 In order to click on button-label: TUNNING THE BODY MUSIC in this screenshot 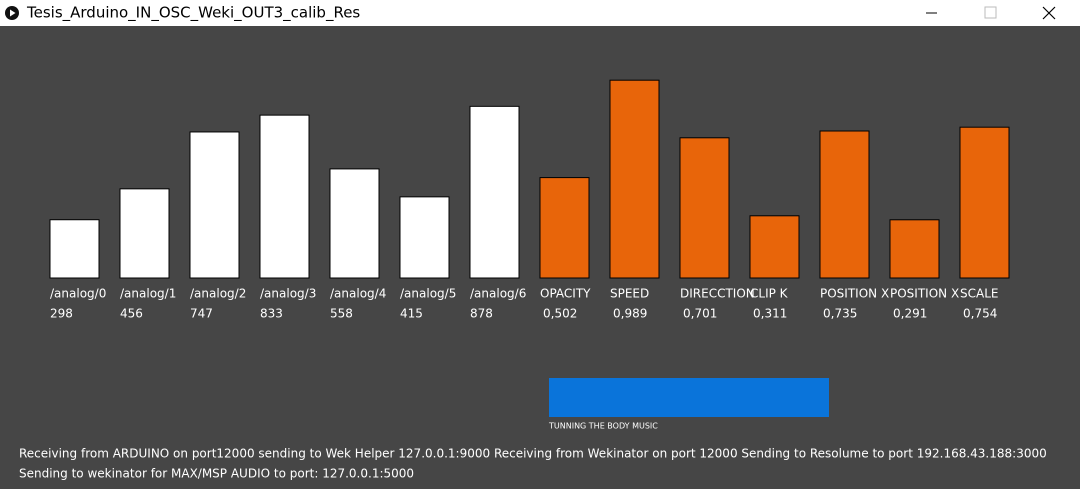, I will do `click(603, 426)`.